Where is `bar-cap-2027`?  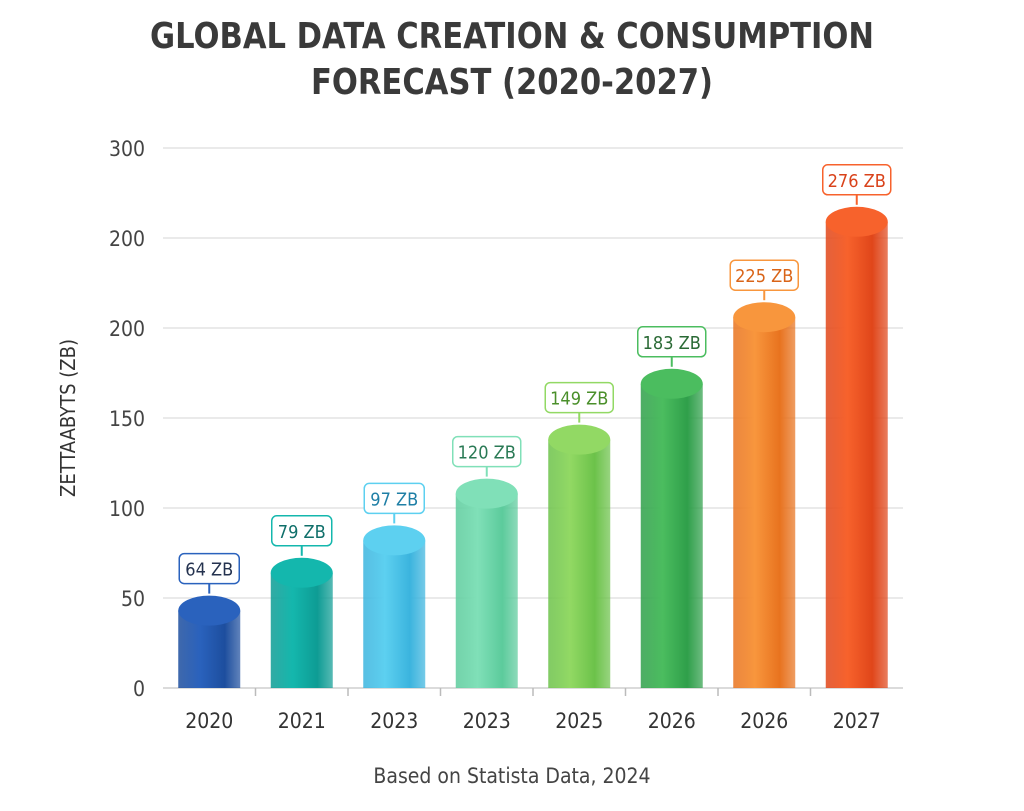 bar-cap-2027 is located at coordinates (856, 221).